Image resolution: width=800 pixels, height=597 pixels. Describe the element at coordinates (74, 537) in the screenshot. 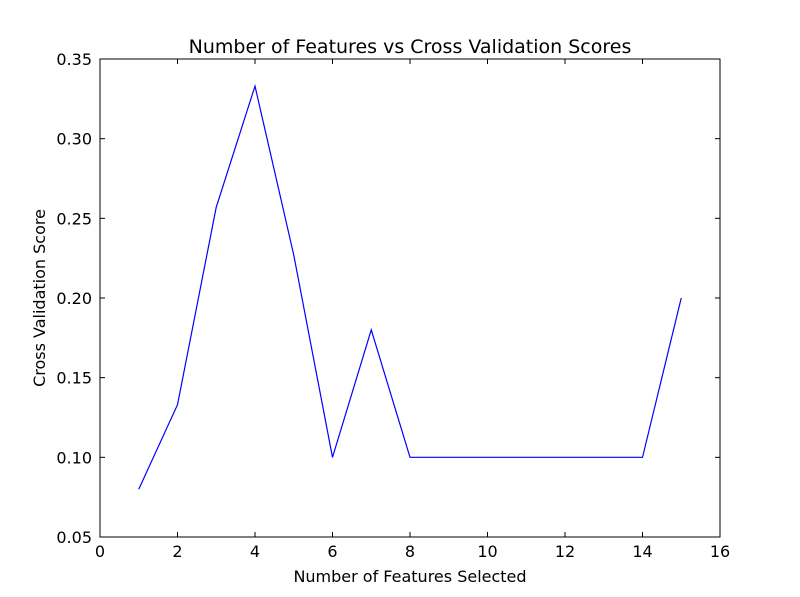

I see `y-tick-label: 0.05` at that location.